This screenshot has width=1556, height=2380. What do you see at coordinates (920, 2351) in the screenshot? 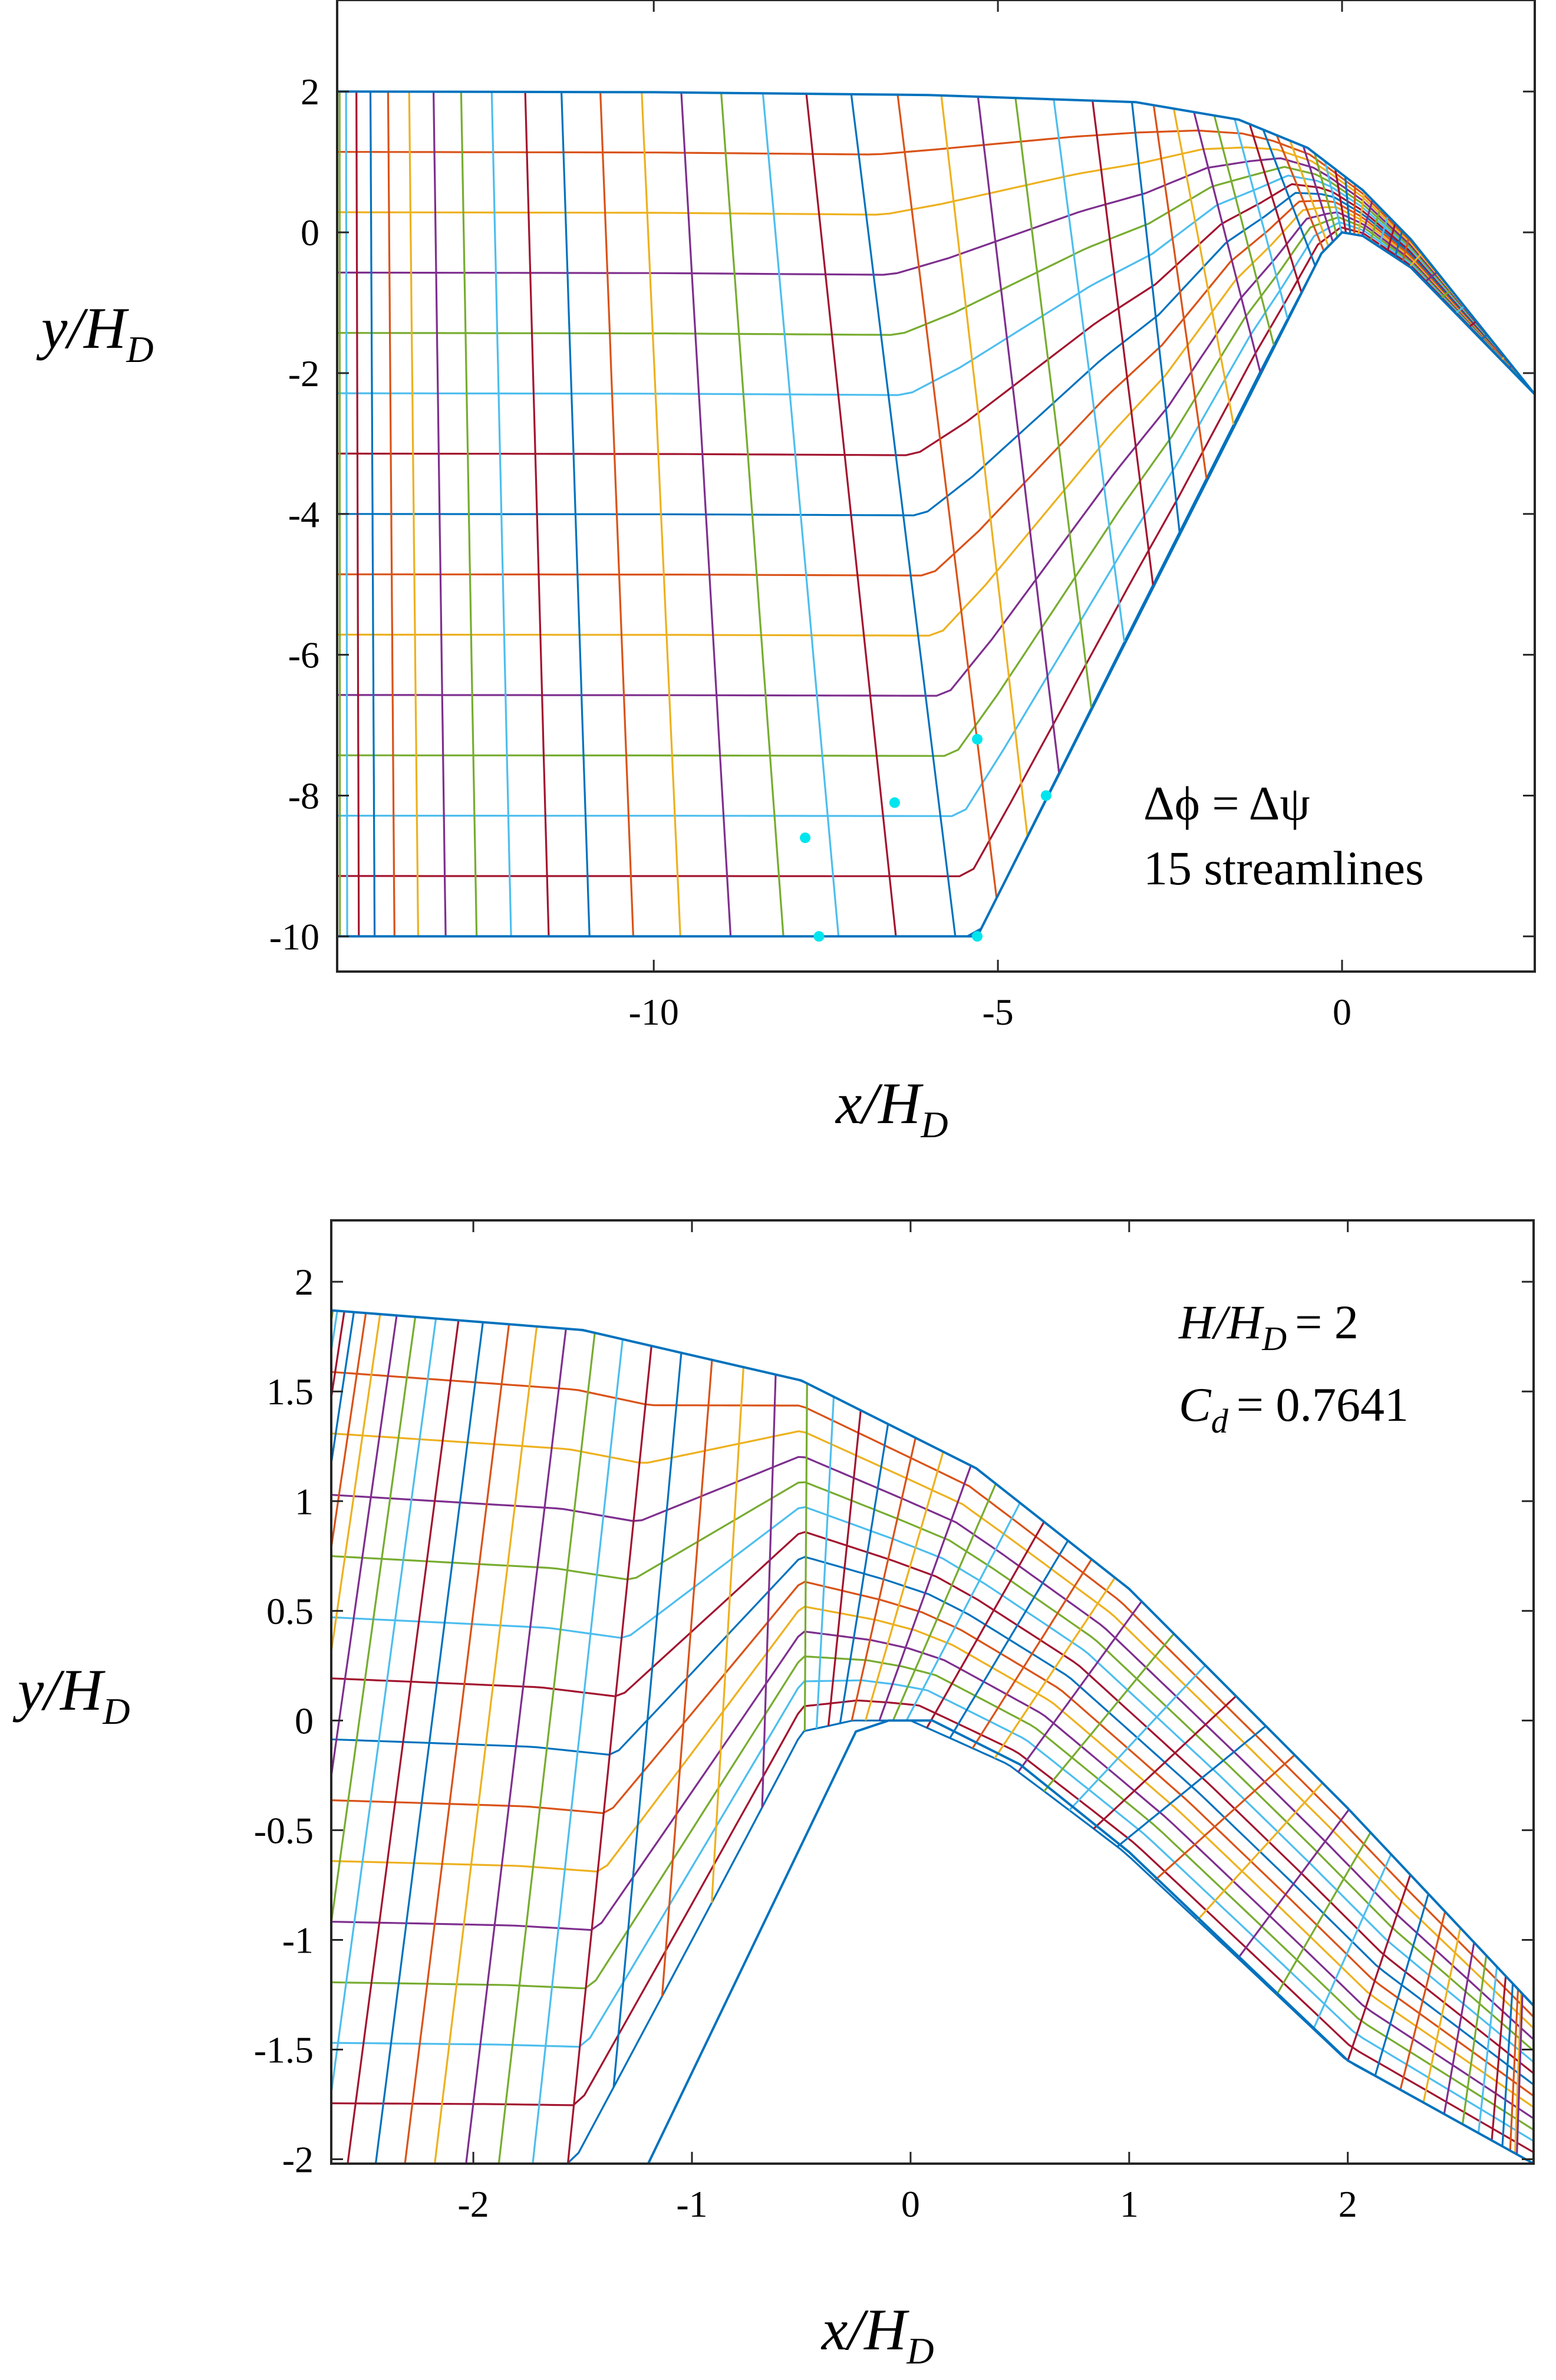
I see `bottom-xlabel-subscript: D` at bounding box center [920, 2351].